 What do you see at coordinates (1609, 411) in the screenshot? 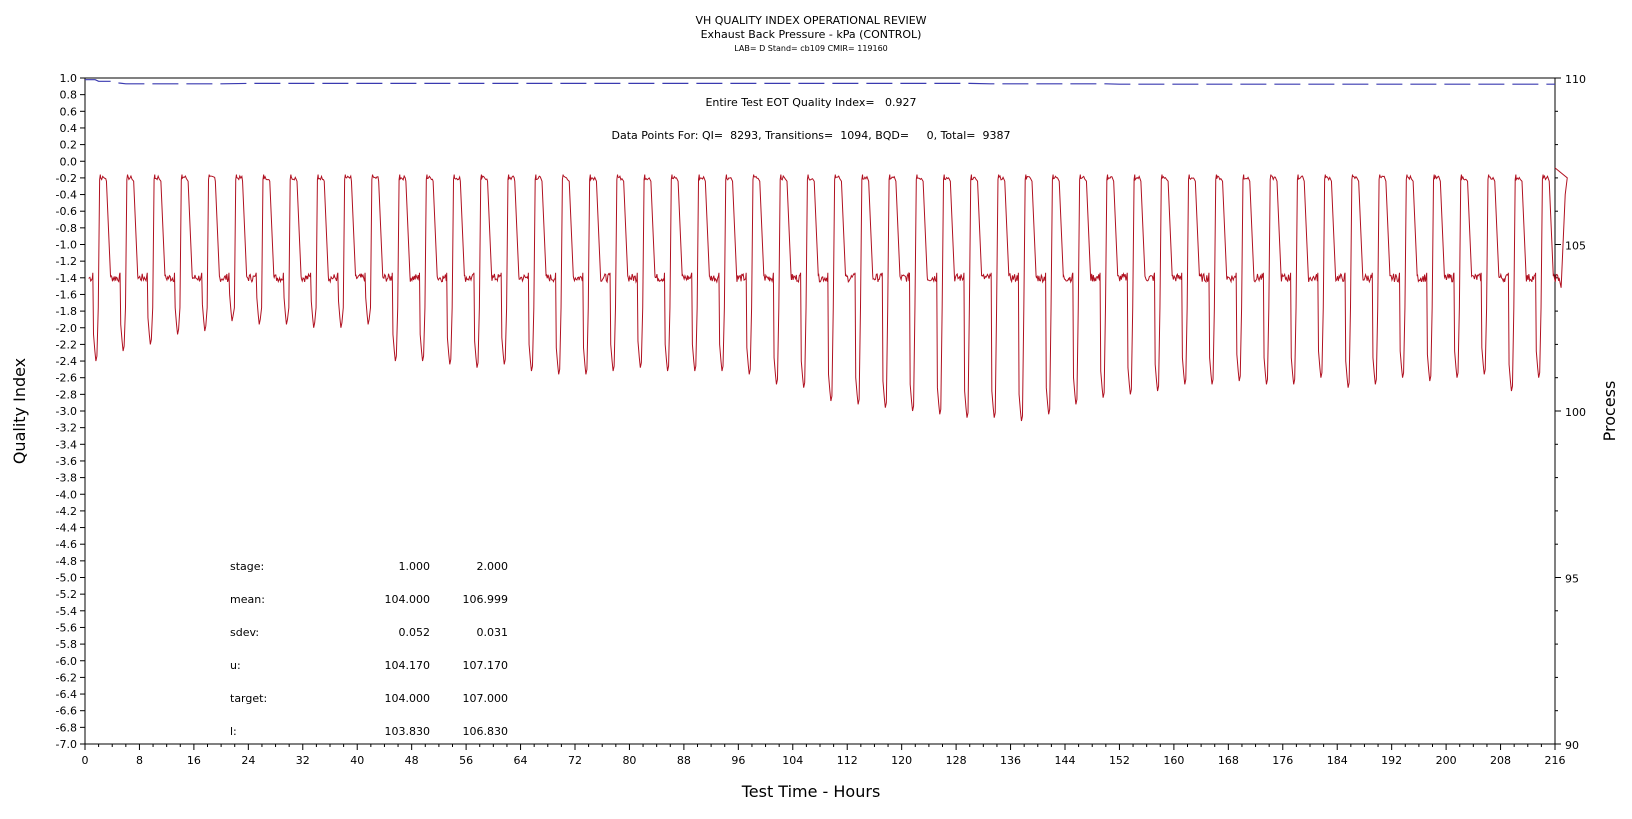
I see `y-axis-right-label: Process` at bounding box center [1609, 411].